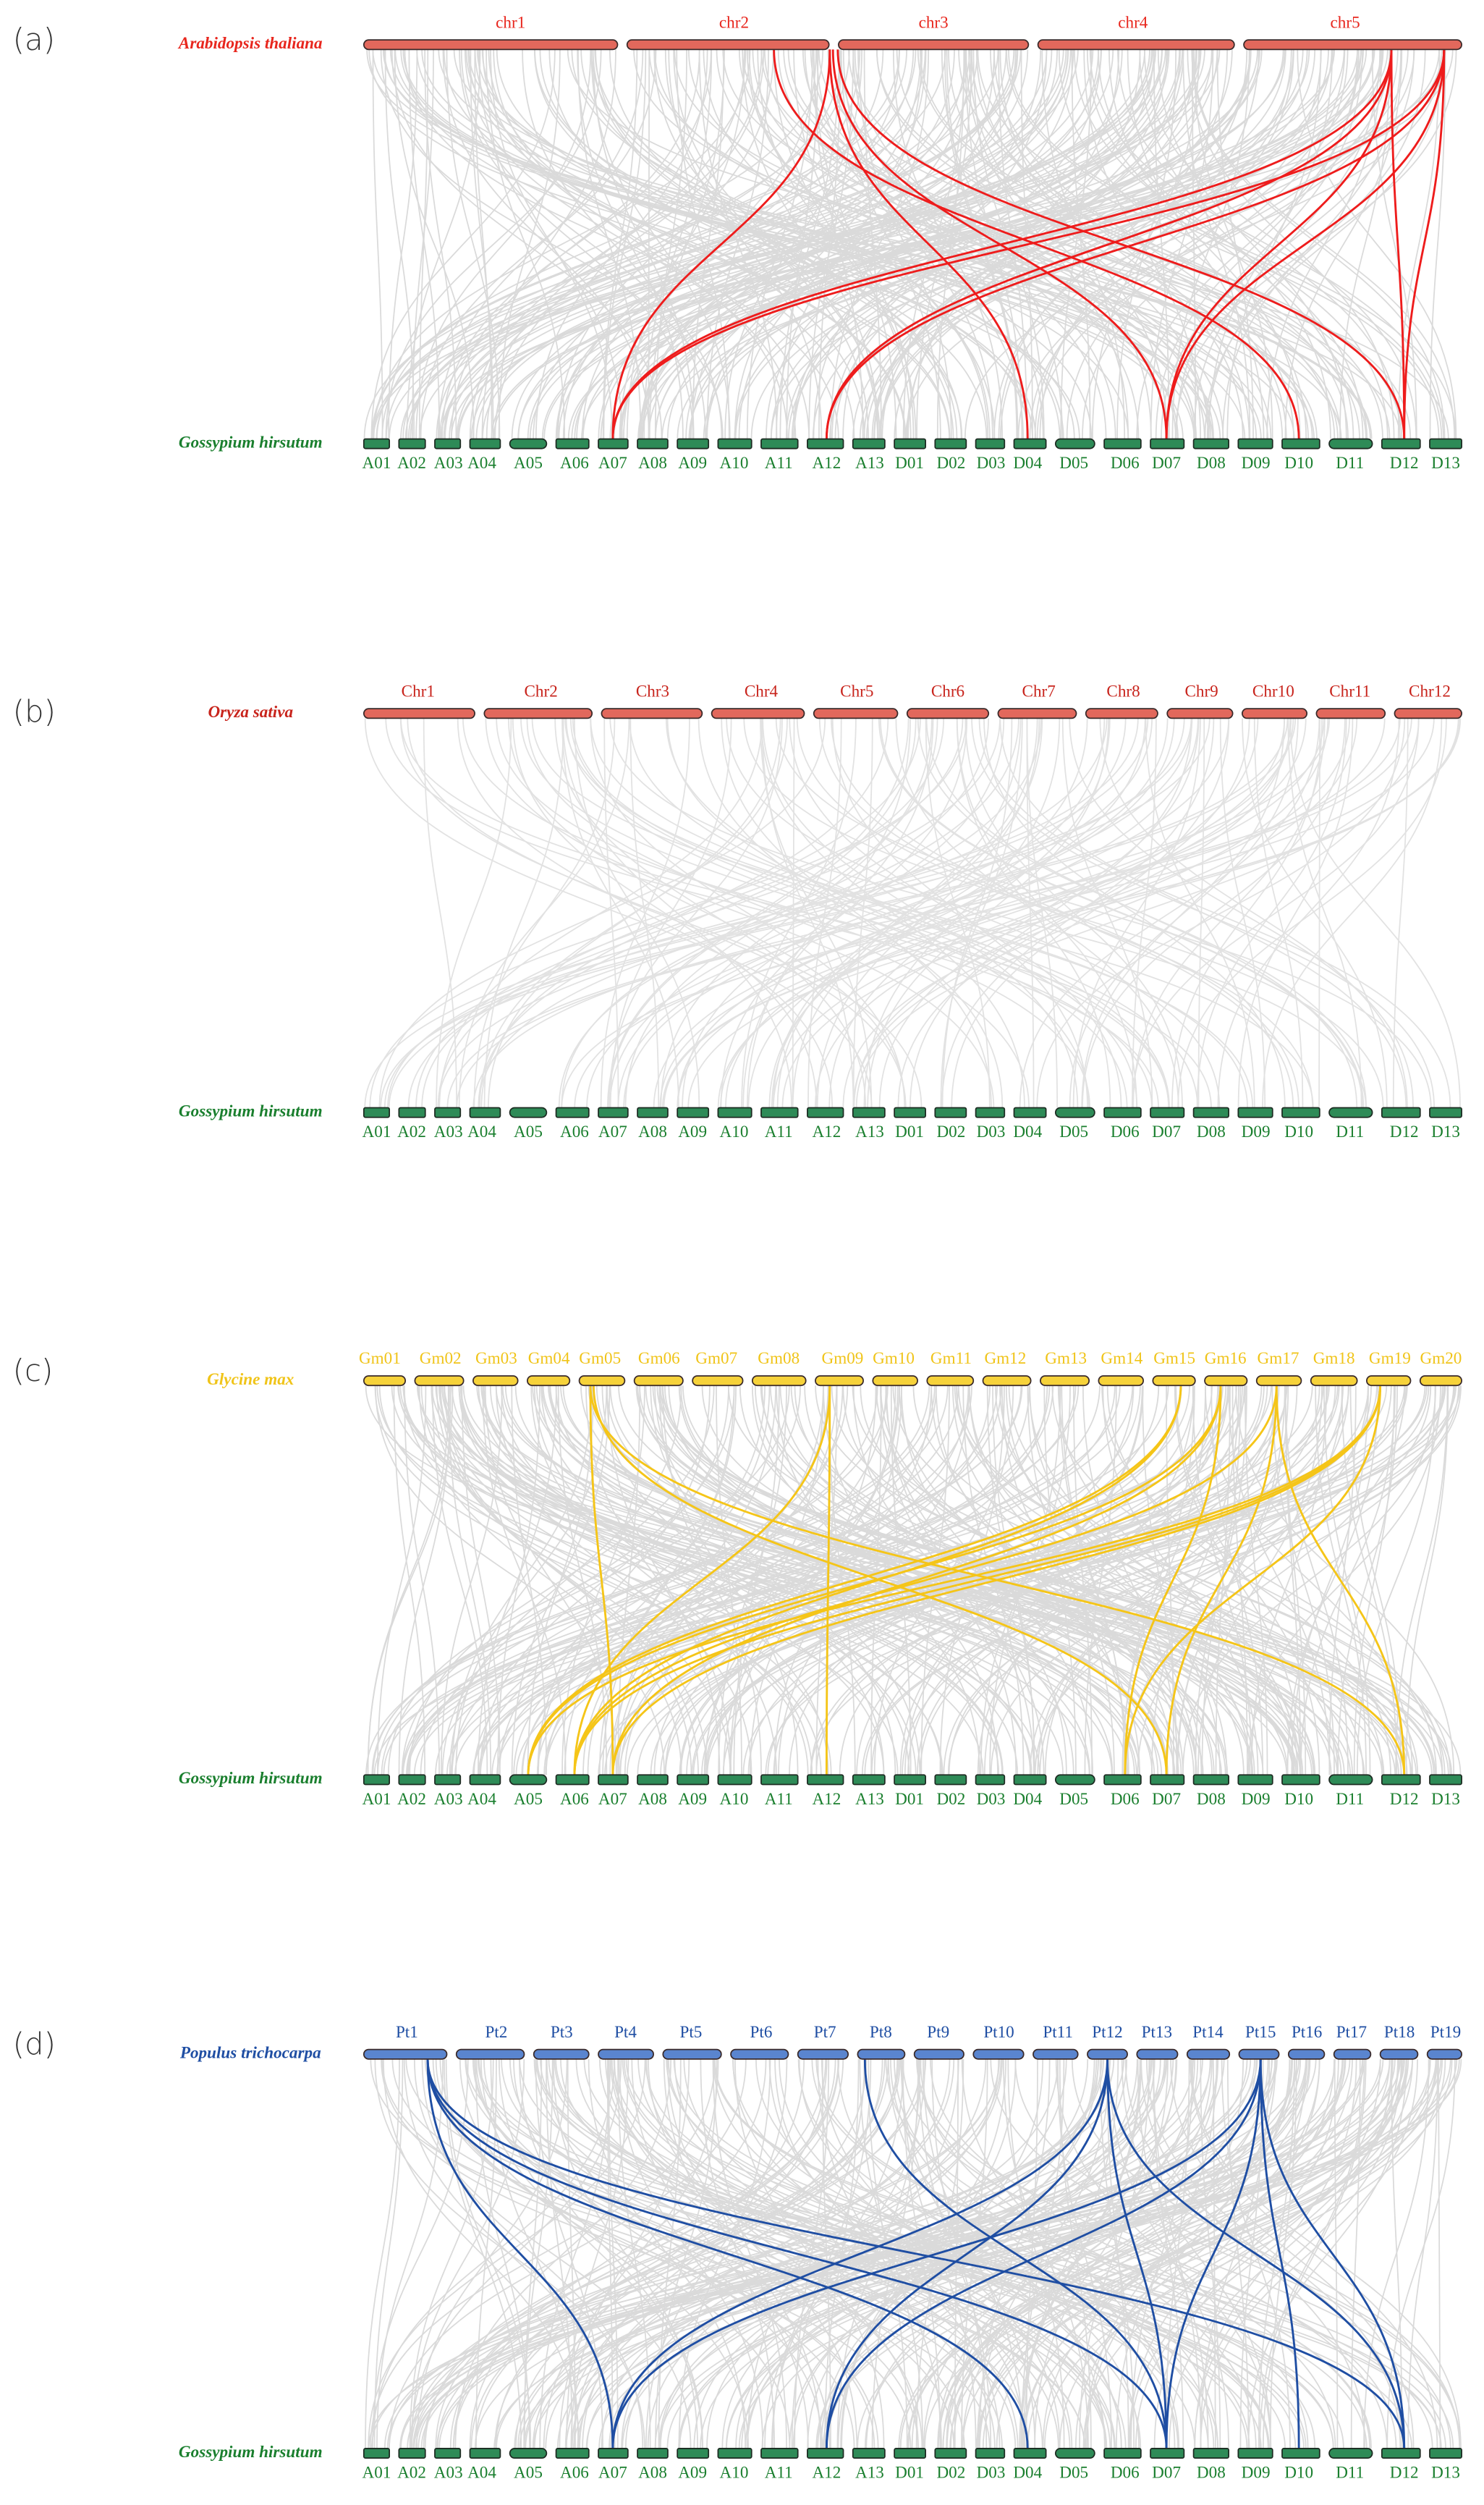 Image resolution: width=1484 pixels, height=2505 pixels. What do you see at coordinates (734, 464) in the screenshot?
I see `chromosome-label: A10` at bounding box center [734, 464].